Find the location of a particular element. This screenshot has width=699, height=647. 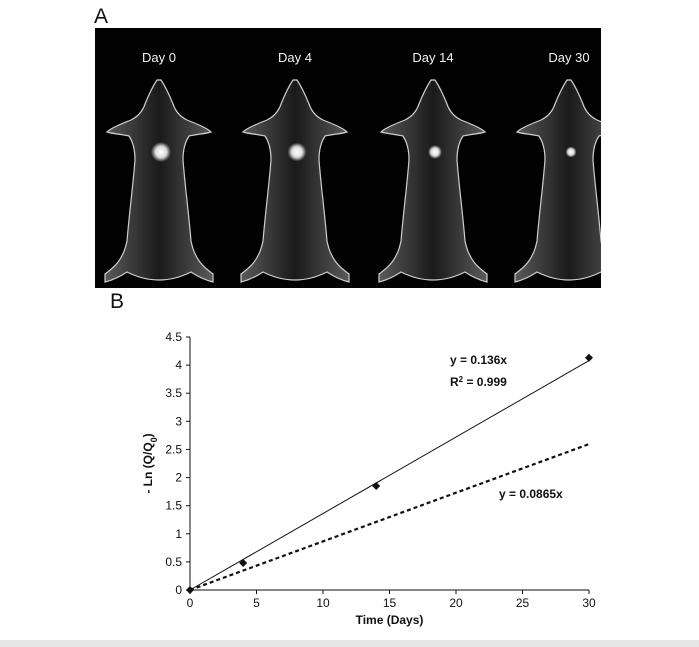

trendline-dashed is located at coordinates (389, 517).